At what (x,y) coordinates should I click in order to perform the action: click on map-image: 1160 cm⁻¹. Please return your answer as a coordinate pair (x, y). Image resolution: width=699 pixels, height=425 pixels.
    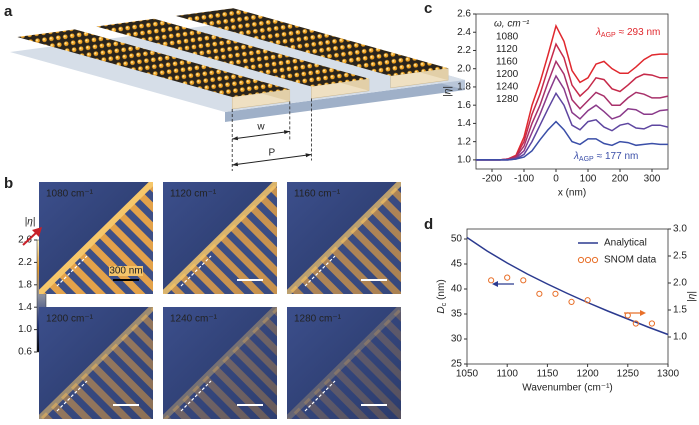
    Looking at the image, I should click on (344, 238).